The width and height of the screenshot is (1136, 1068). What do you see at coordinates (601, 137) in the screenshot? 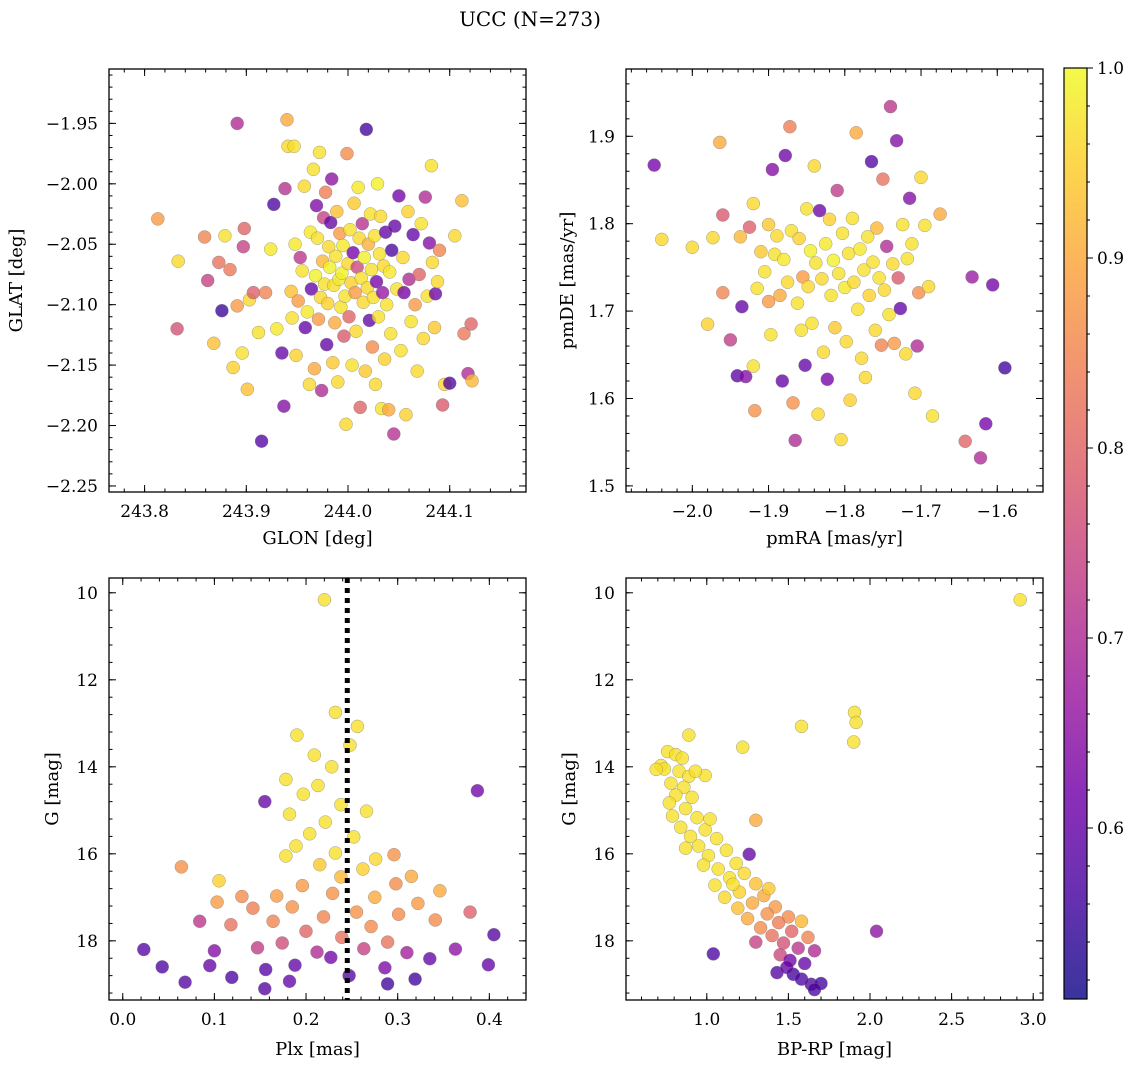
I see `y-tick-label: 1.9` at bounding box center [601, 137].